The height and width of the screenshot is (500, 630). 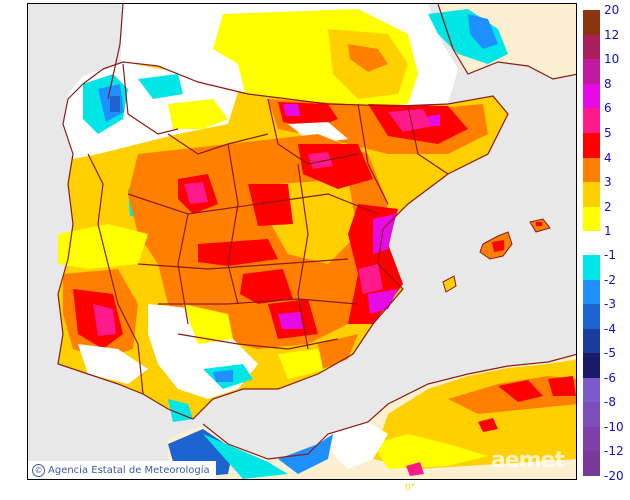 What do you see at coordinates (610, 353) in the screenshot?
I see `legend-label: -5` at bounding box center [610, 353].